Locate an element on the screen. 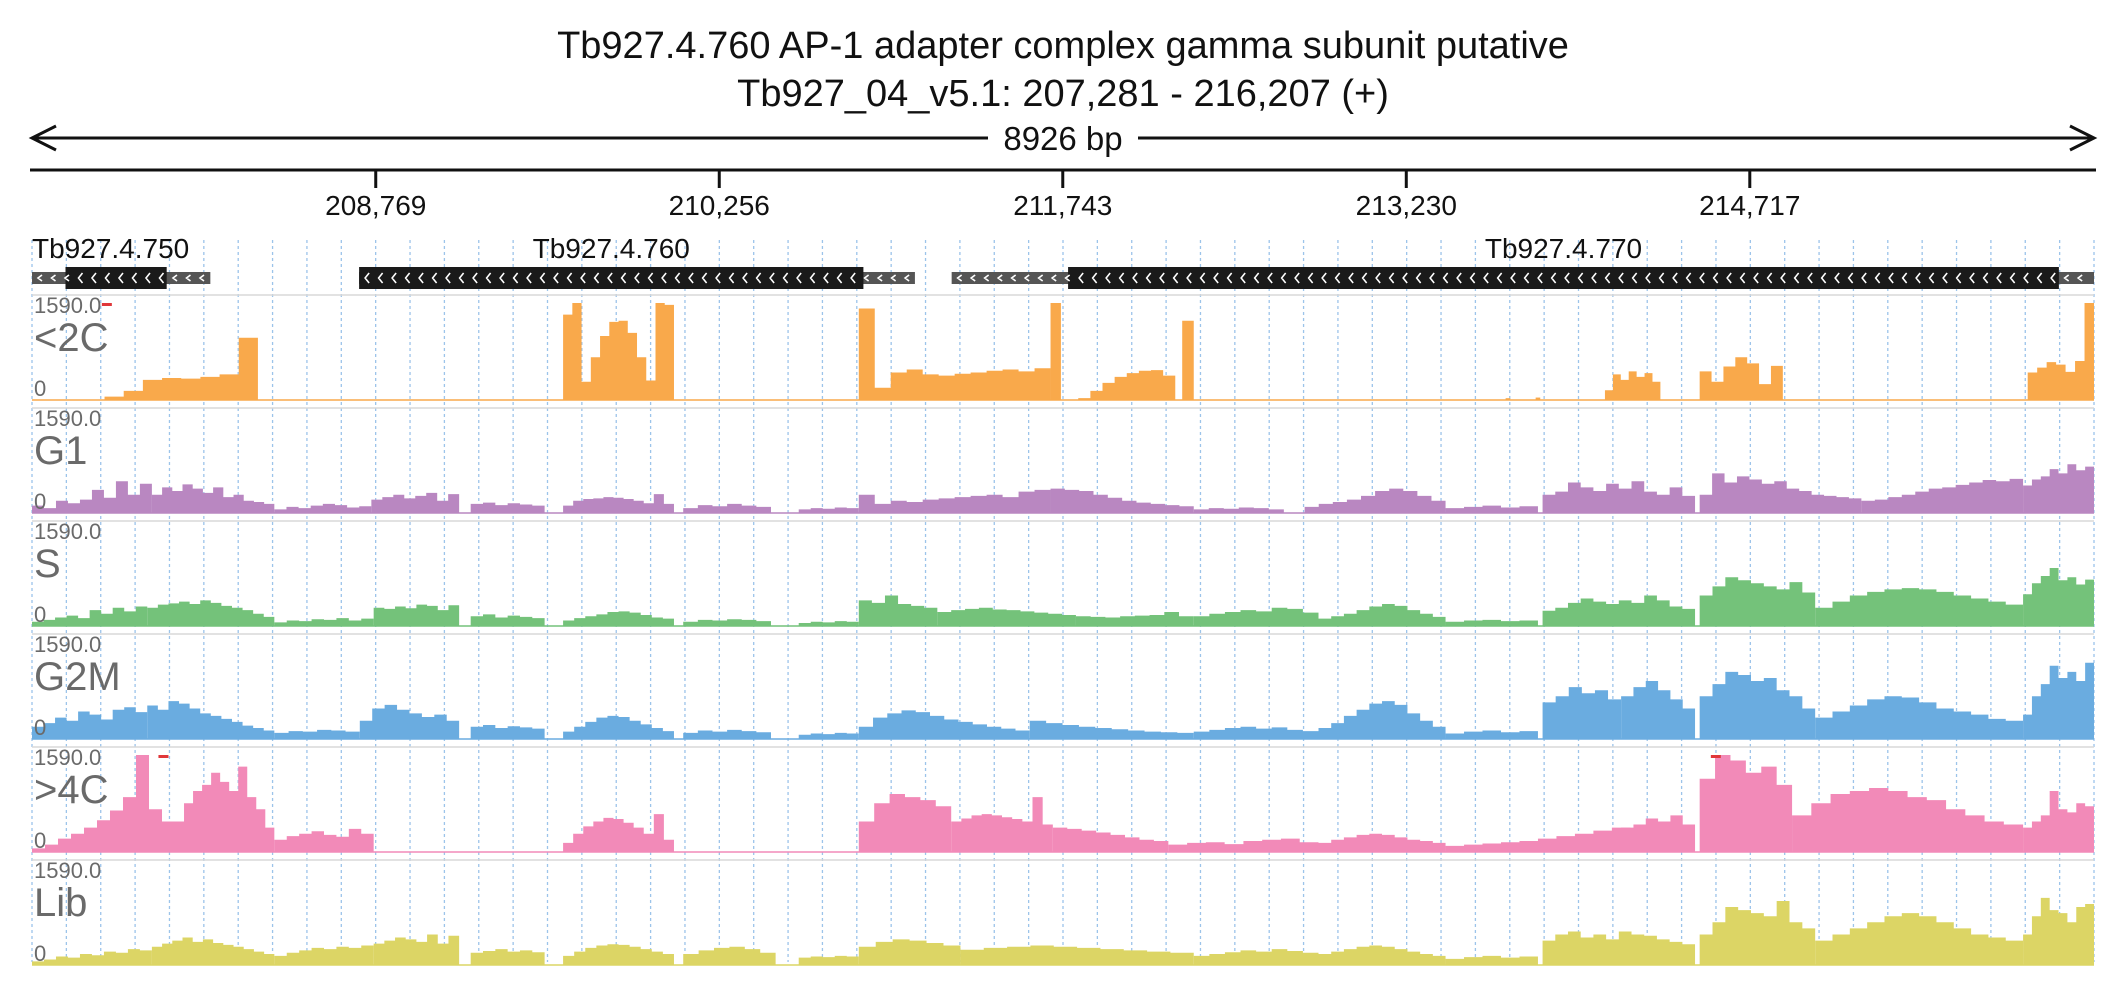  track-name-label: G1 is located at coordinates (60, 451).